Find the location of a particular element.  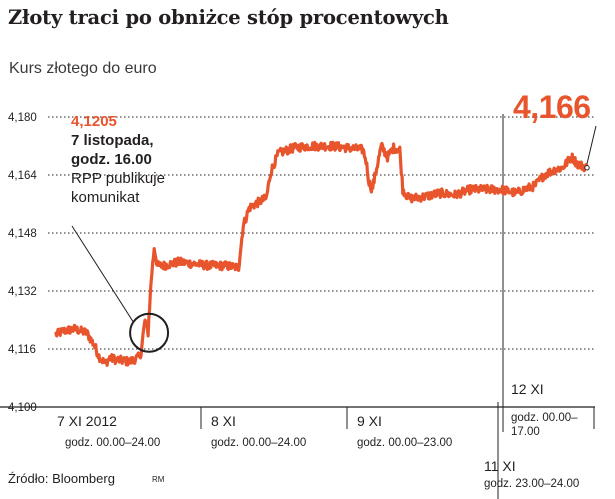

last-value-label: 4,166 is located at coordinates (552, 107).